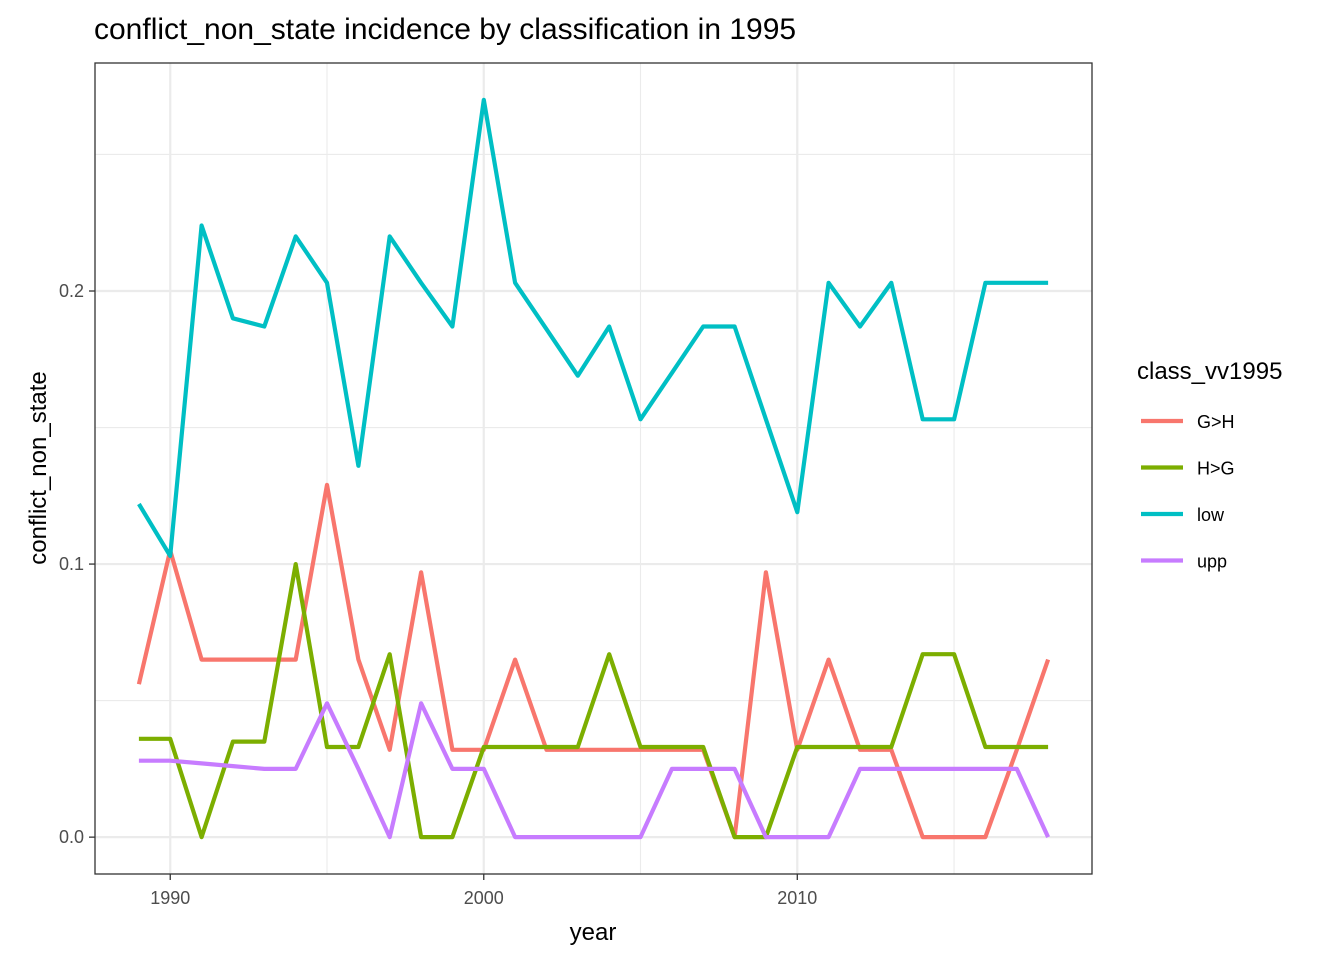  I want to click on legend-label: upp, so click(1212, 562).